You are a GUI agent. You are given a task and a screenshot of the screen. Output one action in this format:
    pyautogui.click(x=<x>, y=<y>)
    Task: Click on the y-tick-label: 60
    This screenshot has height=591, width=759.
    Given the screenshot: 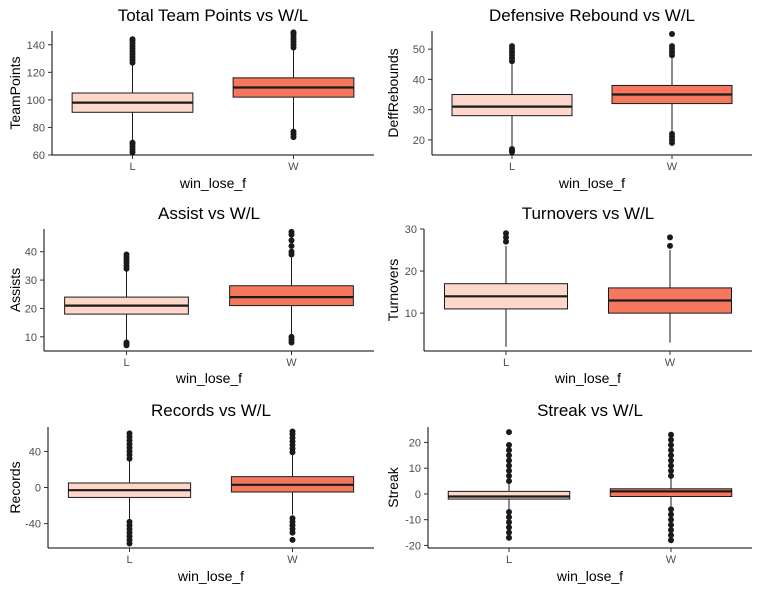 What is the action you would take?
    pyautogui.click(x=39, y=156)
    